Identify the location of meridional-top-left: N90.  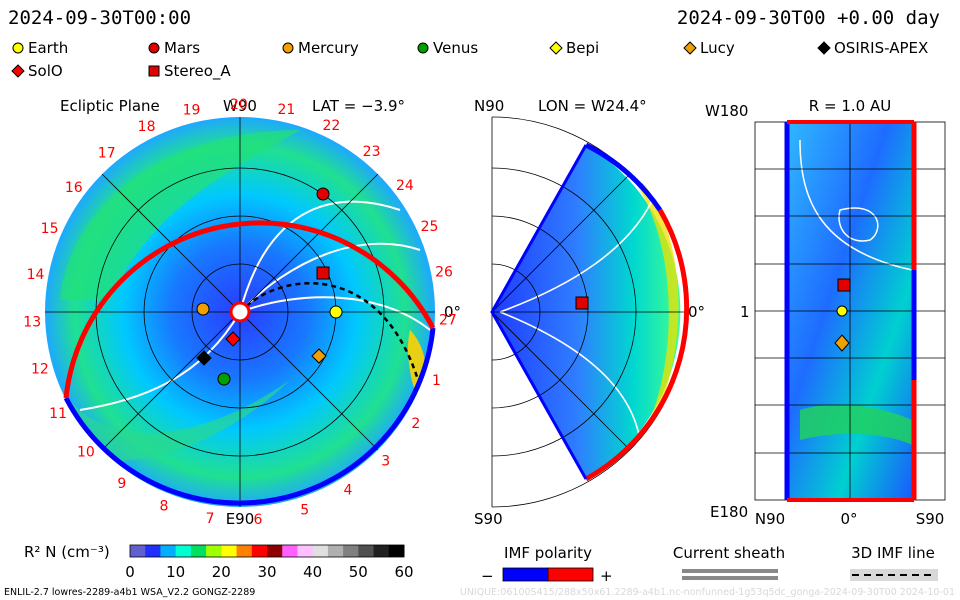
(489, 106).